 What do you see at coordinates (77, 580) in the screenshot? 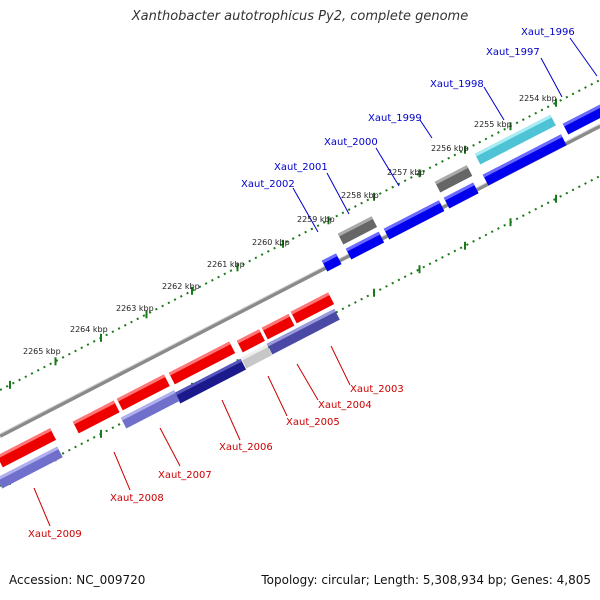
I see `accession-text: Accession: NC_009720` at bounding box center [77, 580].